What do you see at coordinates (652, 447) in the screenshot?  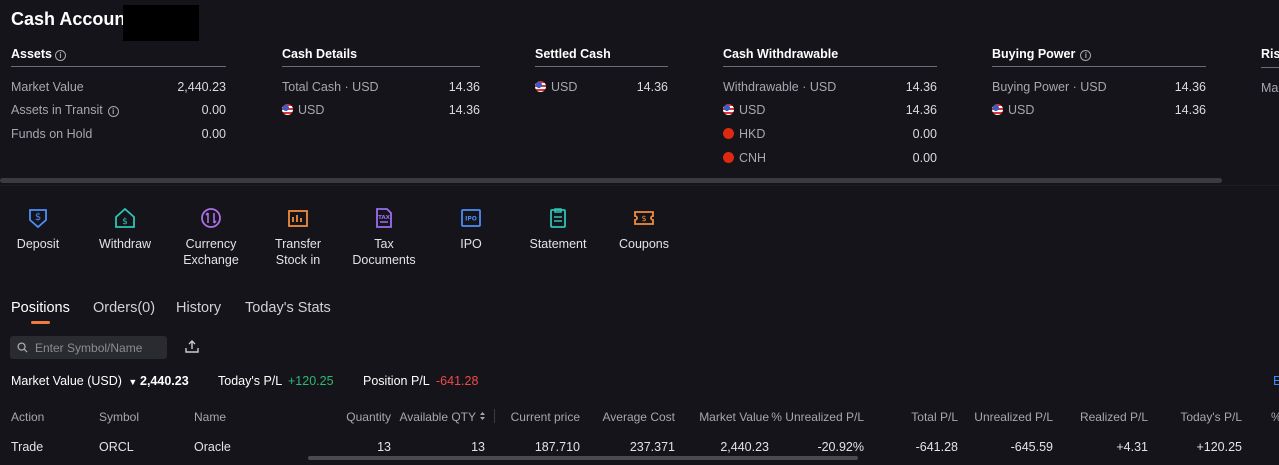 I see `cell-average-cost: 237.371` at bounding box center [652, 447].